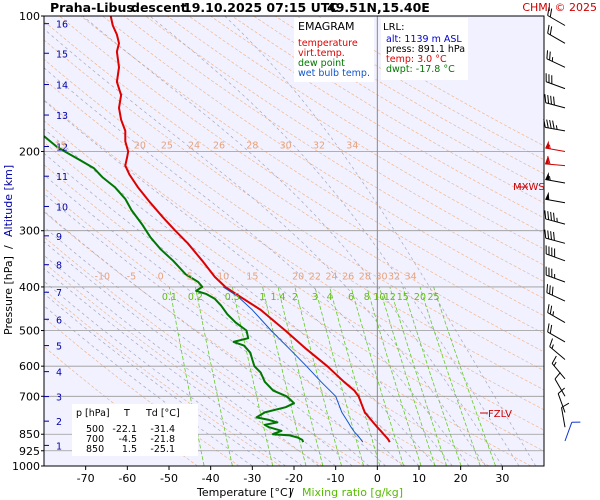  I want to click on theta-label-400: 10, so click(223, 276).